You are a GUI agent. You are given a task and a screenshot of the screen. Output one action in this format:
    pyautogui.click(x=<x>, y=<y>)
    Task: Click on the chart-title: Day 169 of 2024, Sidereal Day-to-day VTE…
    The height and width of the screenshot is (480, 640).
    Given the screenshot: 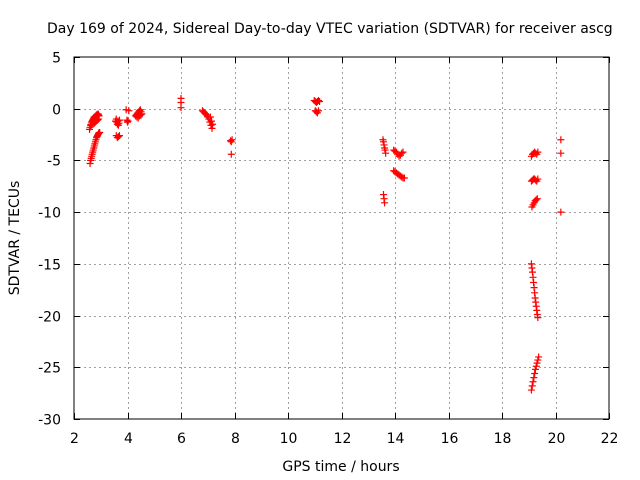 What is the action you would take?
    pyautogui.click(x=330, y=29)
    